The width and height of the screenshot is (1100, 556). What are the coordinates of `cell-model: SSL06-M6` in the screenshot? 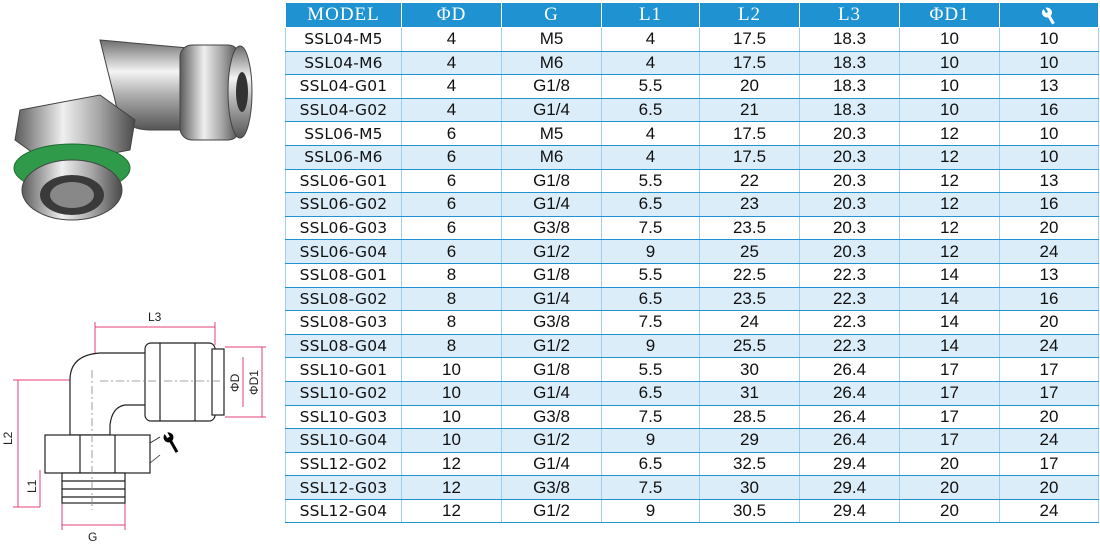 It's located at (343, 157).